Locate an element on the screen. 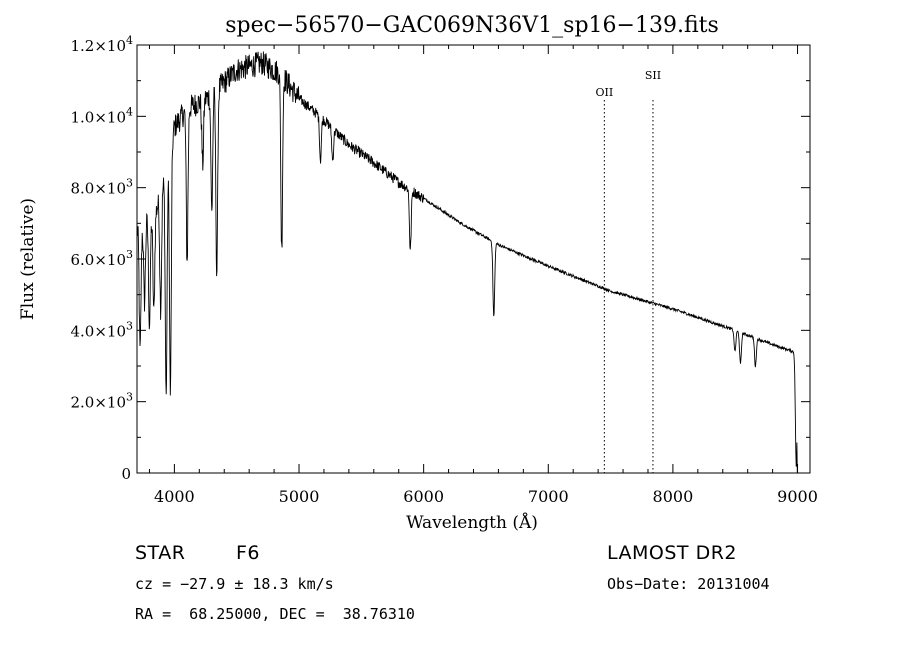 The image size is (900, 650). object-class: STAR is located at coordinates (160, 553).